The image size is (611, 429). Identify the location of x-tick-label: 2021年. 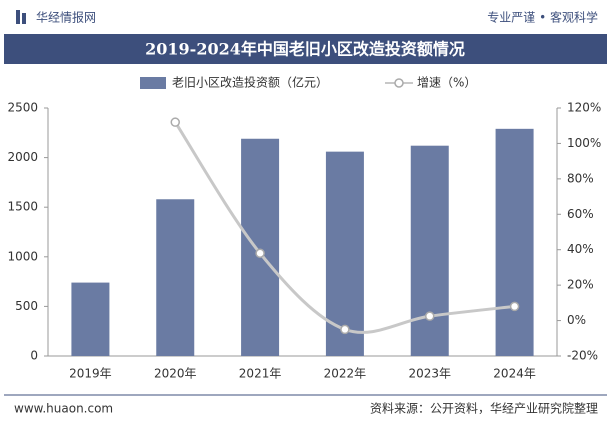
(260, 374).